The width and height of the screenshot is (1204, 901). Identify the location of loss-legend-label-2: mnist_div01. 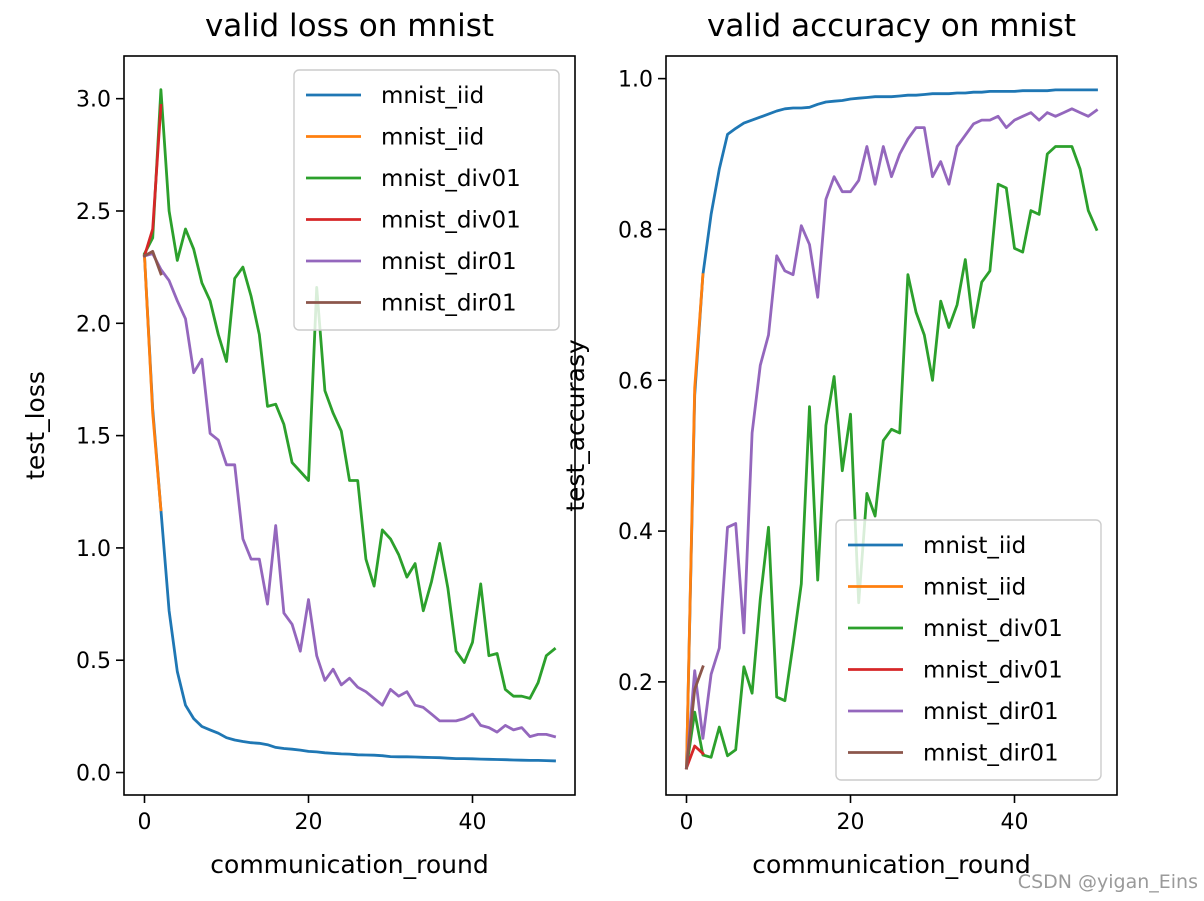
(451, 179).